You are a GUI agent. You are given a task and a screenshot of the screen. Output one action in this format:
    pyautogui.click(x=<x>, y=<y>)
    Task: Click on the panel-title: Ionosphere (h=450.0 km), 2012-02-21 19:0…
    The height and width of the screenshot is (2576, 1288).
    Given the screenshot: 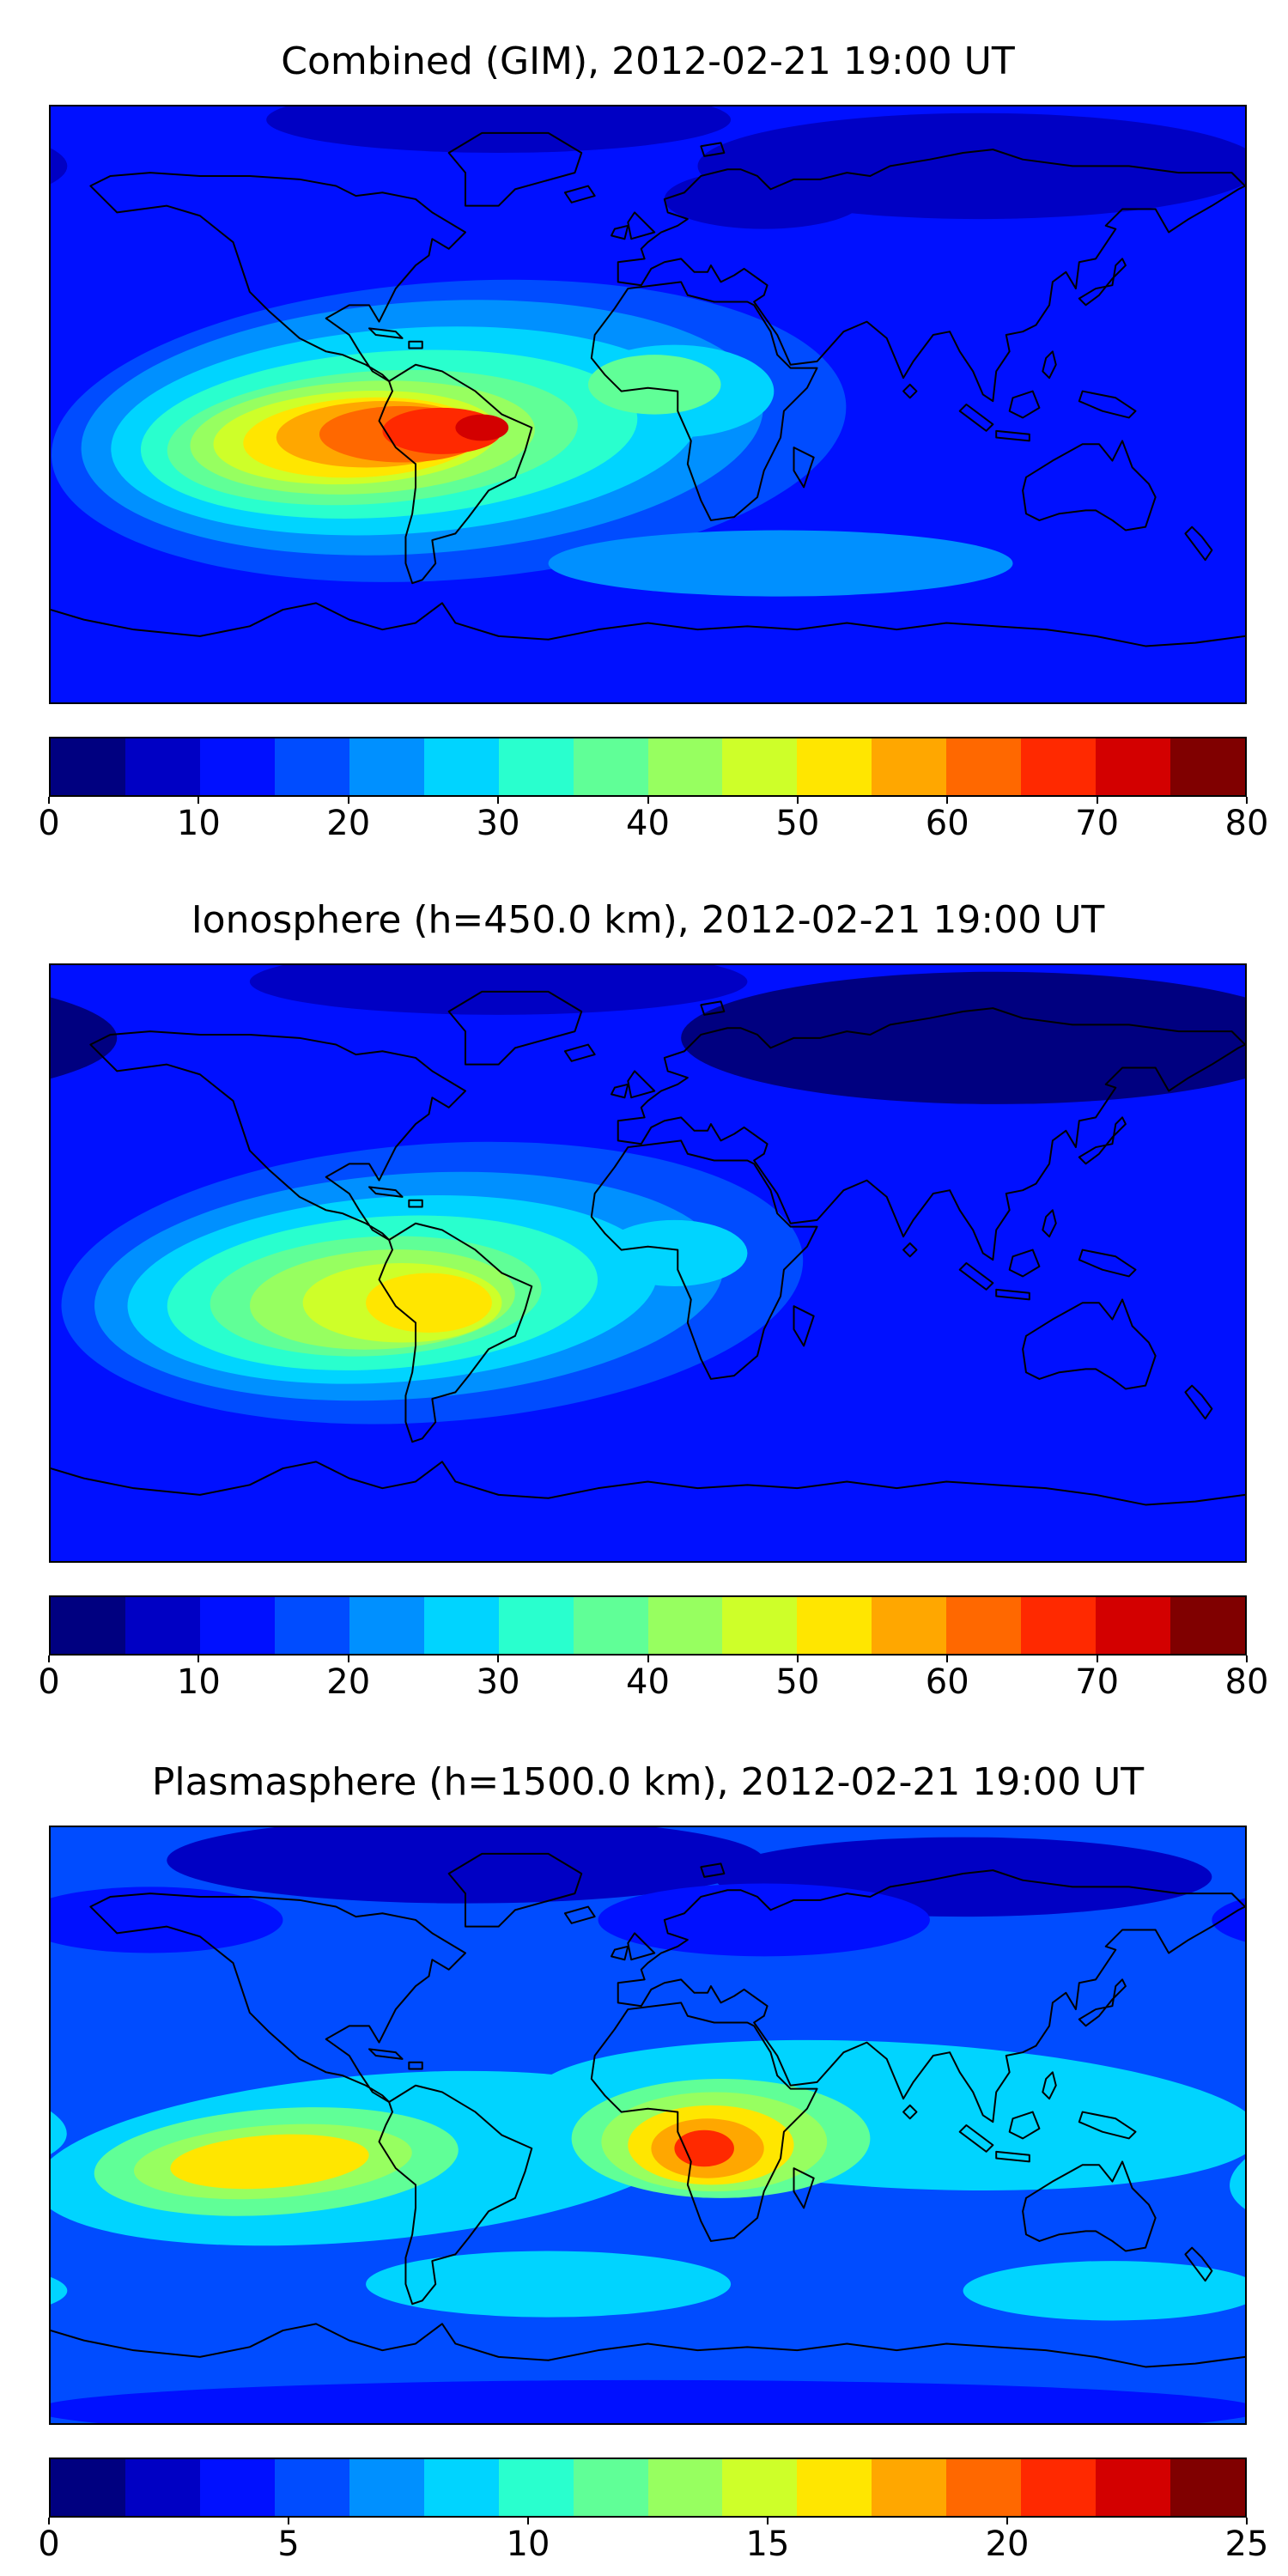 What is the action you would take?
    pyautogui.click(x=648, y=920)
    